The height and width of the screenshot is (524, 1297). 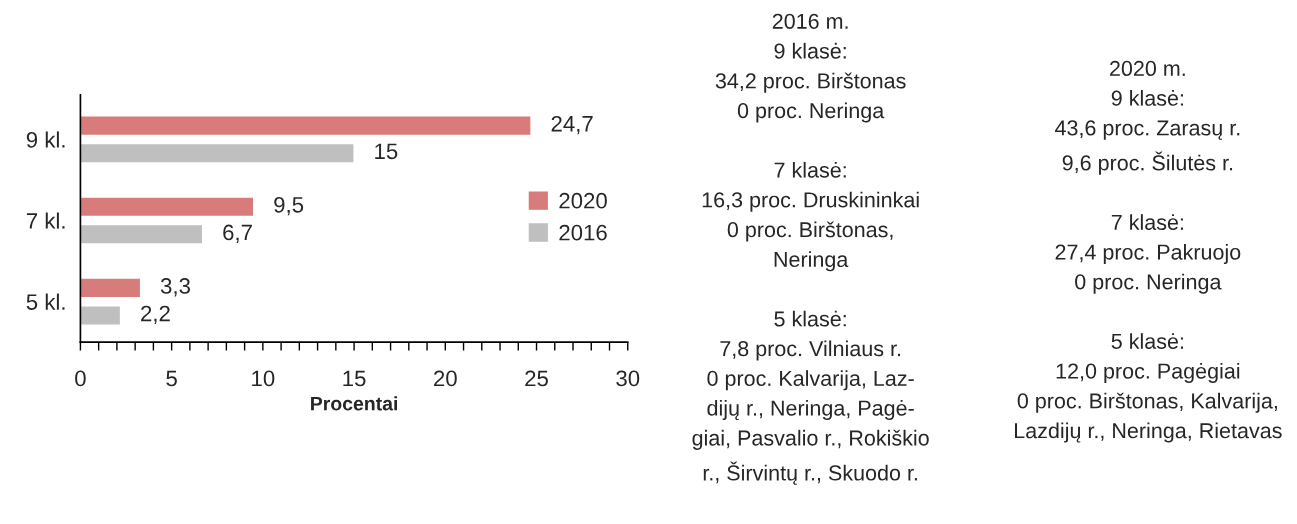 What do you see at coordinates (45, 301) in the screenshot?
I see `y-tick-label: 5 kl.` at bounding box center [45, 301].